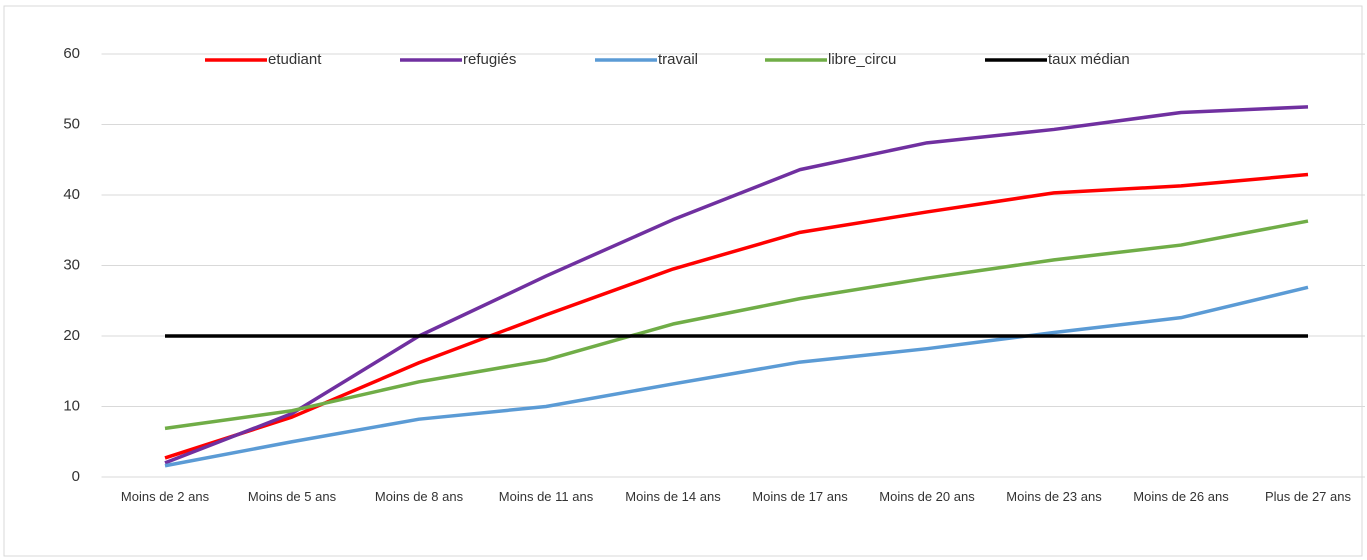 This screenshot has width=1367, height=560. Describe the element at coordinates (489, 59) in the screenshot. I see `legend-label: refugiés` at that location.